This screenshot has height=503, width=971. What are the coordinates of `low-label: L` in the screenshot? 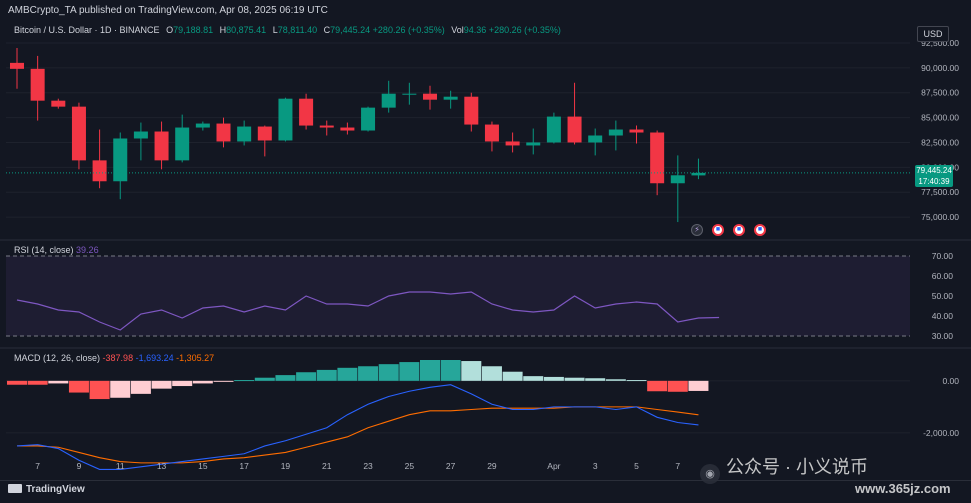 It's located at (275, 30).